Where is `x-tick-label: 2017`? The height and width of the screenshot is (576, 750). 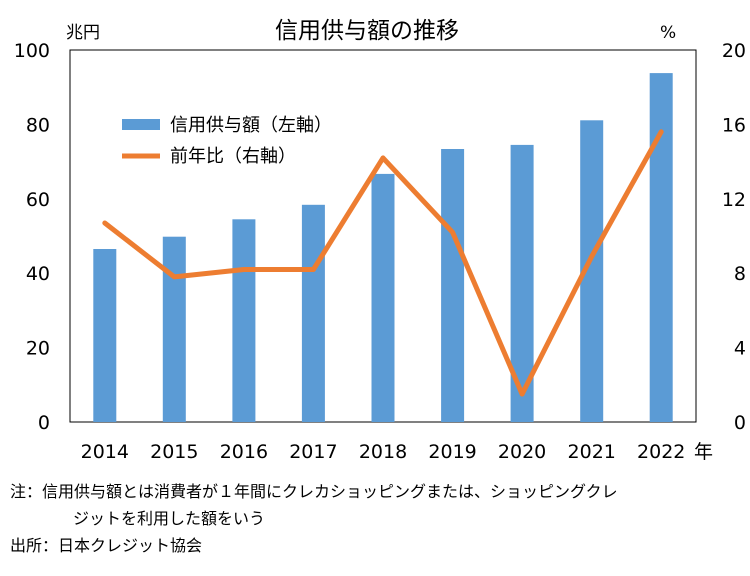 x-tick-label: 2017 is located at coordinates (313, 452).